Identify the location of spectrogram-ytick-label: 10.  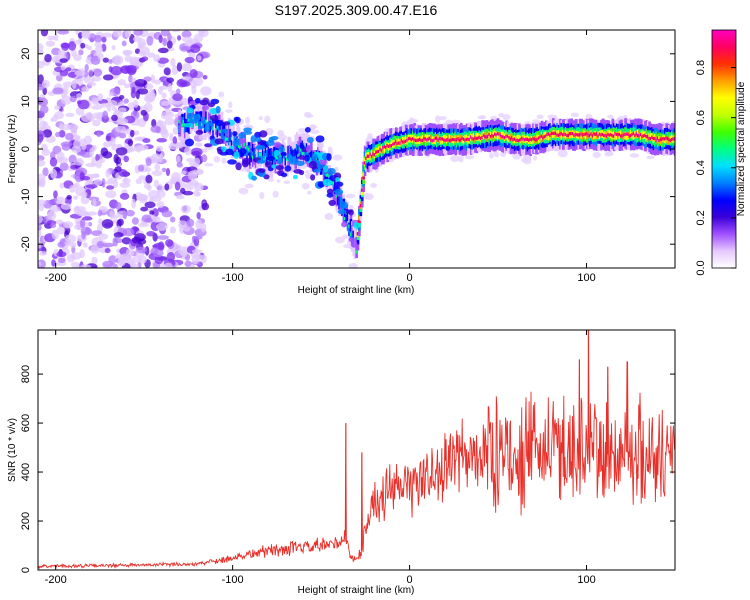
(26, 101).